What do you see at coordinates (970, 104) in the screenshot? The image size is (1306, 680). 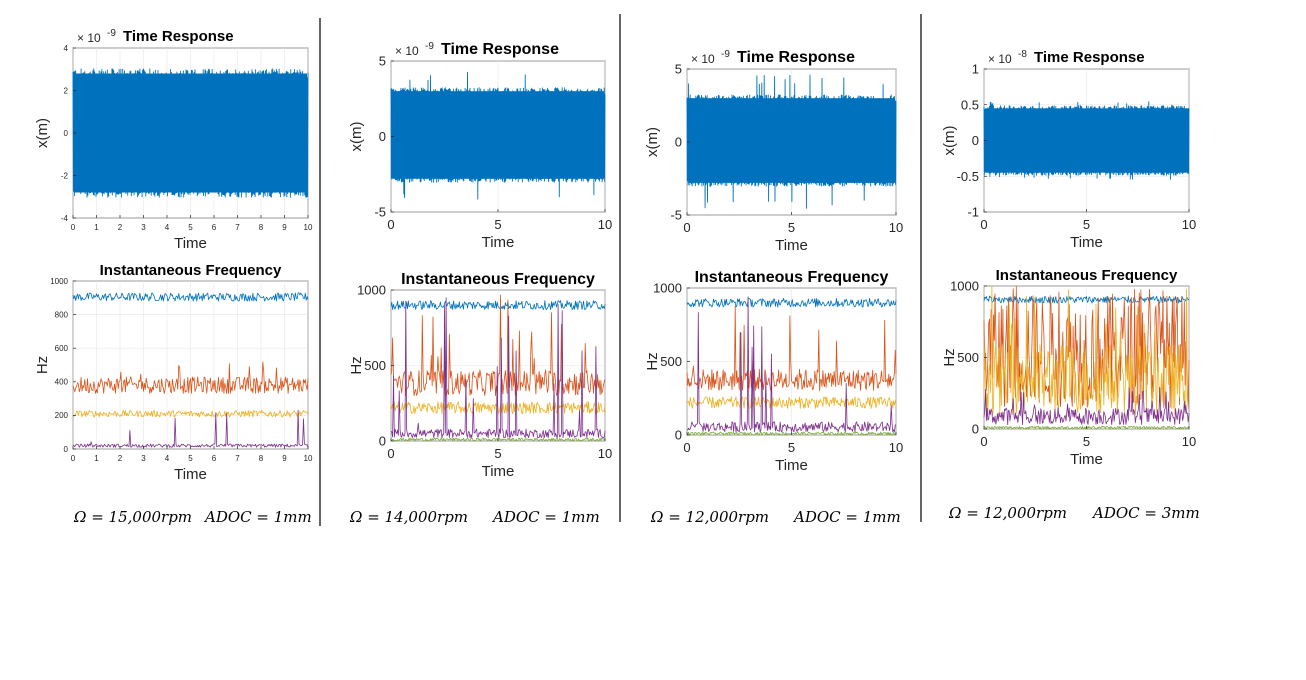 I see `y-tick-label: 0.5` at bounding box center [970, 104].